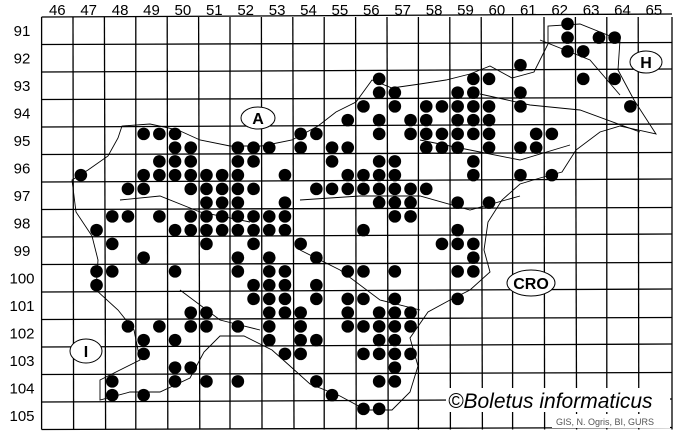  I want to click on column-label: 56, so click(371, 10).